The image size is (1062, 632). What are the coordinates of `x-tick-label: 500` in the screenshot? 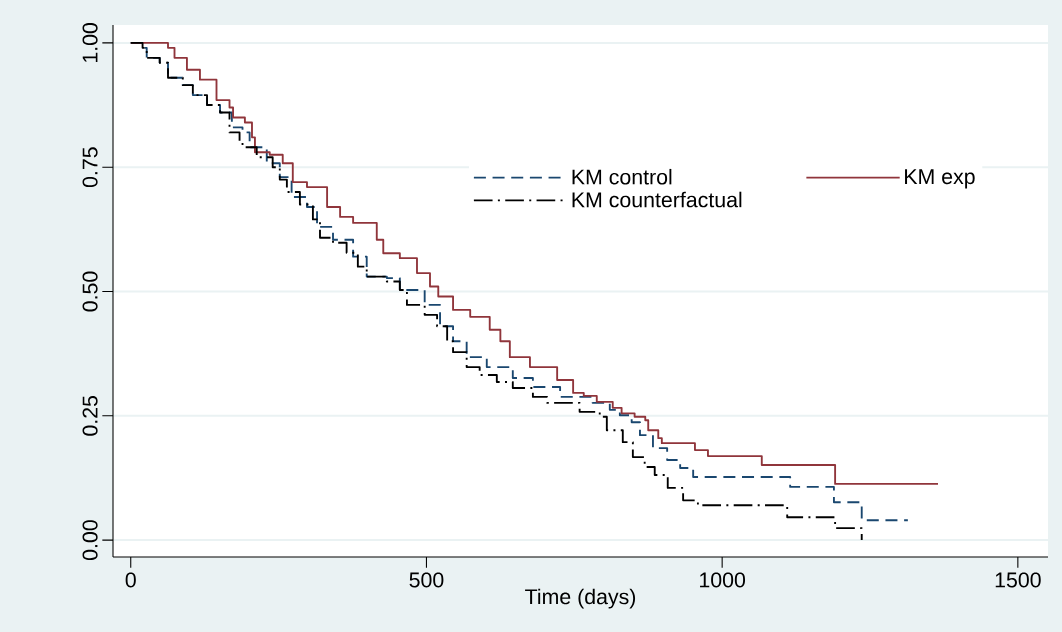 It's located at (426, 580).